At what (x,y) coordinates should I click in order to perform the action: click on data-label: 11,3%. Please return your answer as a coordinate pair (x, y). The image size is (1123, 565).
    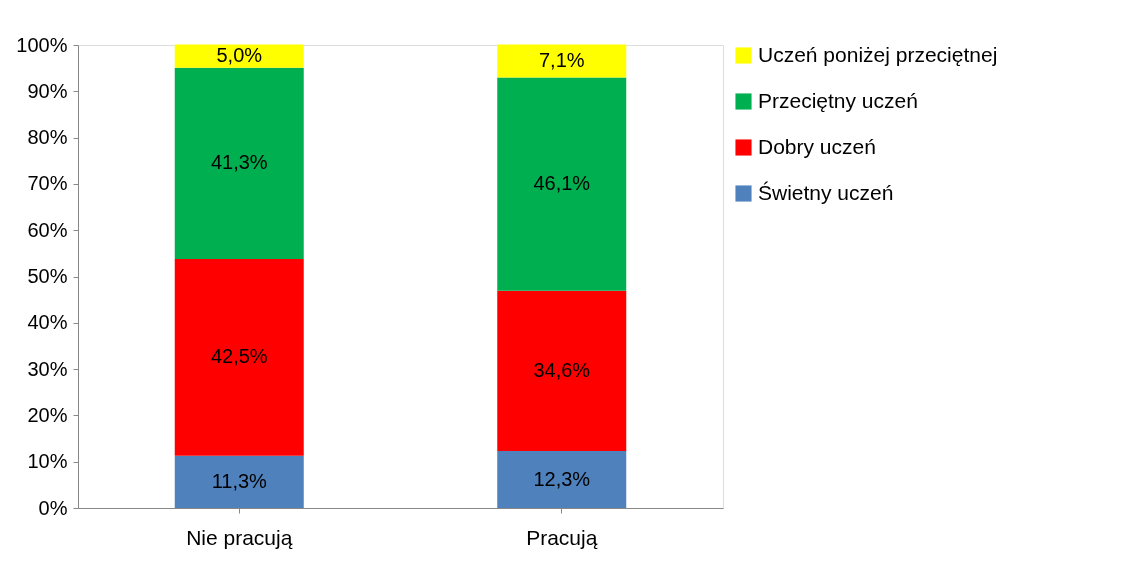
    Looking at the image, I should click on (239, 480).